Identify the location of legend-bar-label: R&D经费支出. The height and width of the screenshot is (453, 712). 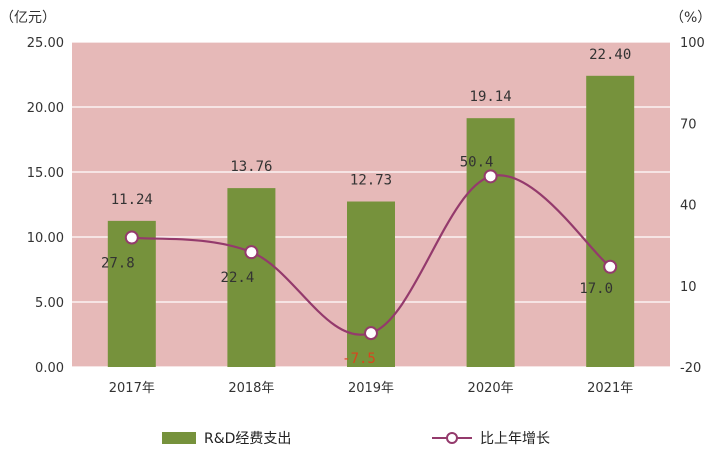
(247, 439).